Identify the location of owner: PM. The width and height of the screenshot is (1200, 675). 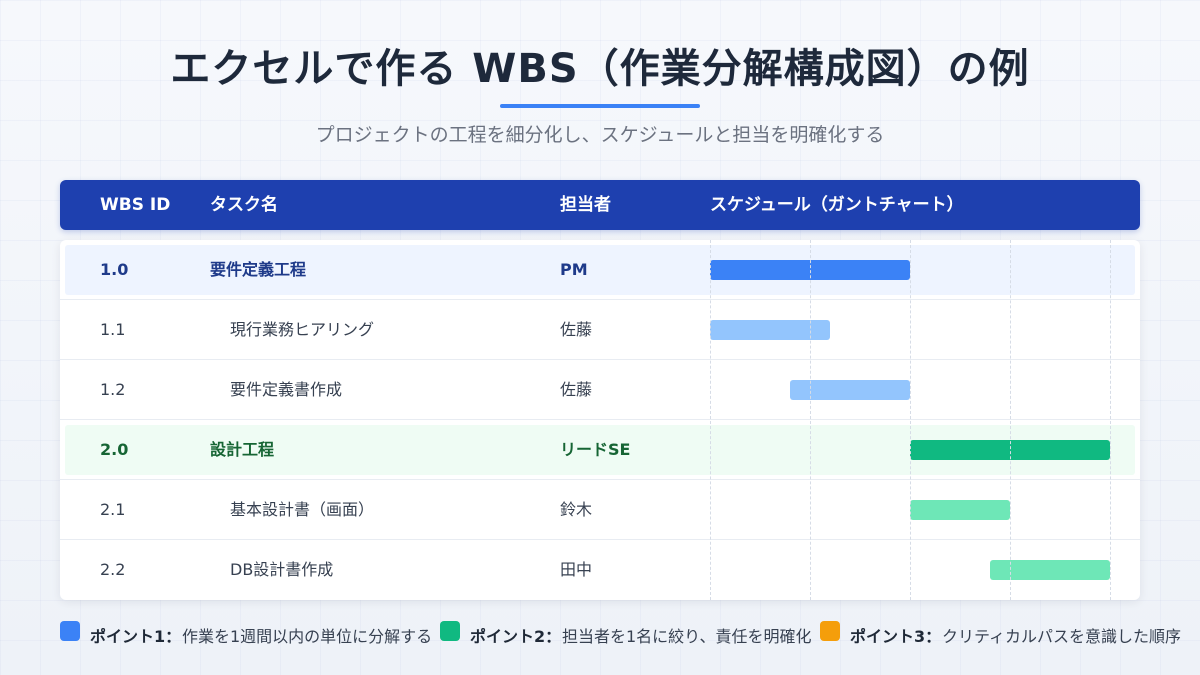
(574, 269).